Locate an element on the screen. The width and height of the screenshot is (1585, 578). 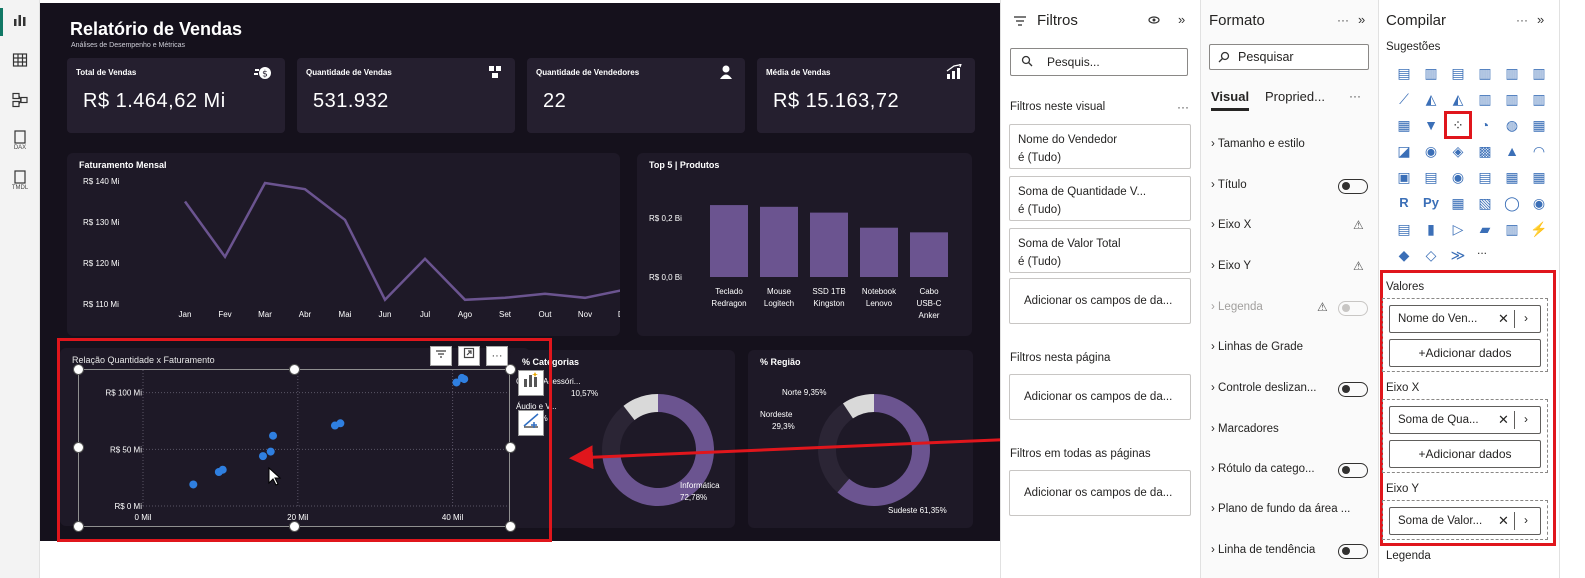
clustered-bar-icon: ▥ is located at coordinates (1431, 73).